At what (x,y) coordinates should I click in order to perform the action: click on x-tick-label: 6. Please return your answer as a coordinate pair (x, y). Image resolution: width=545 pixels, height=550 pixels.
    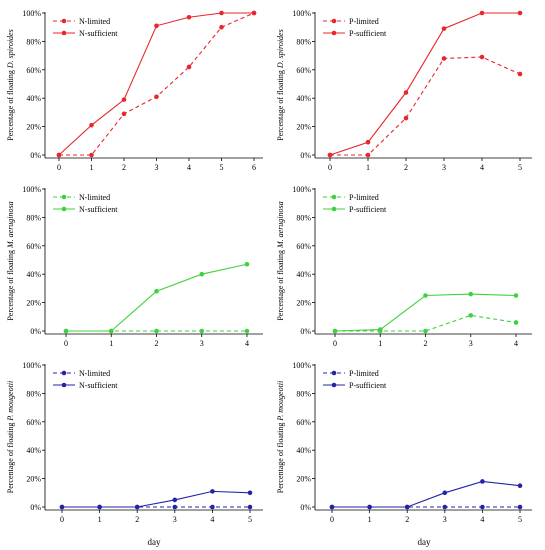
    Looking at the image, I should click on (254, 167).